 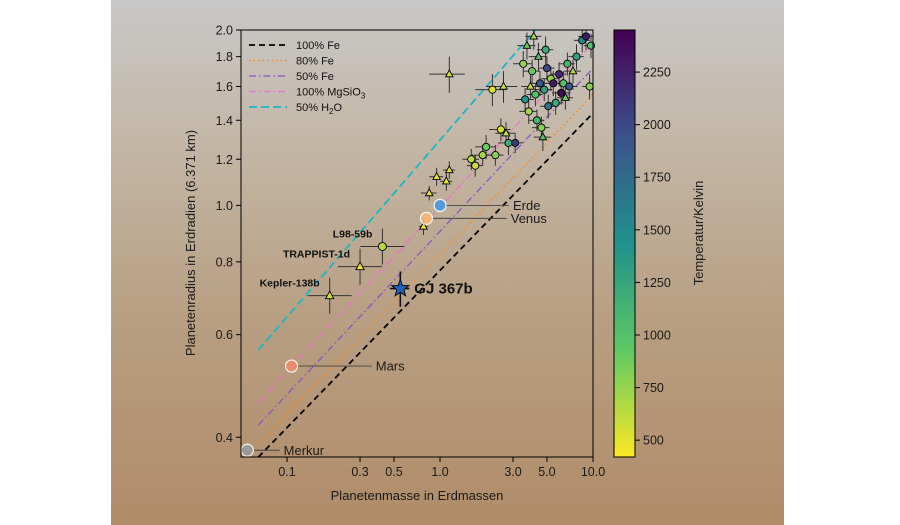 What do you see at coordinates (316, 255) in the screenshot?
I see `labeled-exoplanet-name: TRAPPIST-1d` at bounding box center [316, 255].